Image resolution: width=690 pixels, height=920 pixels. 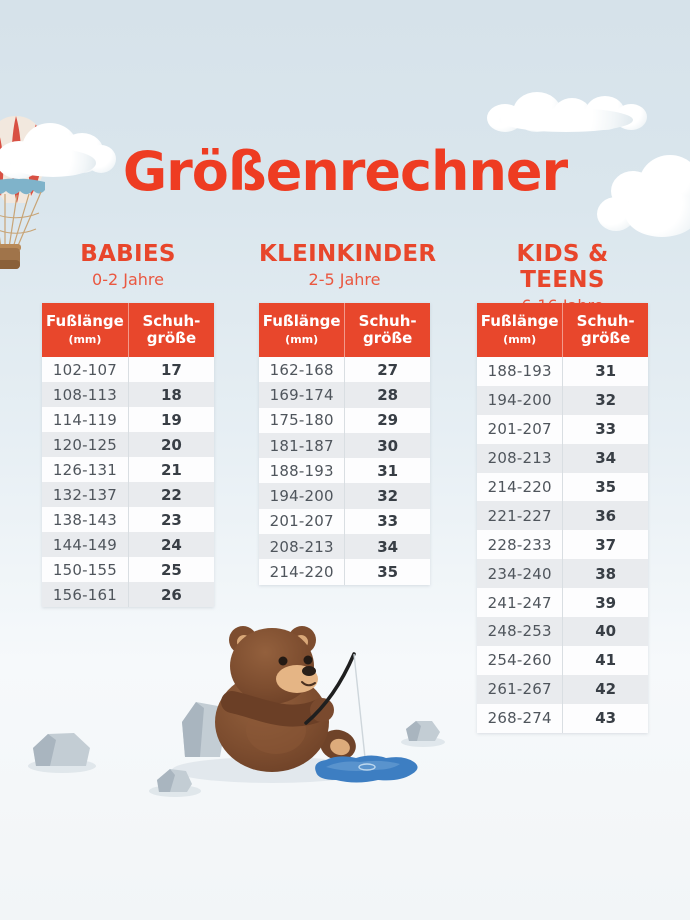 I want to click on cloud-top-right-icon, so click(x=568, y=113).